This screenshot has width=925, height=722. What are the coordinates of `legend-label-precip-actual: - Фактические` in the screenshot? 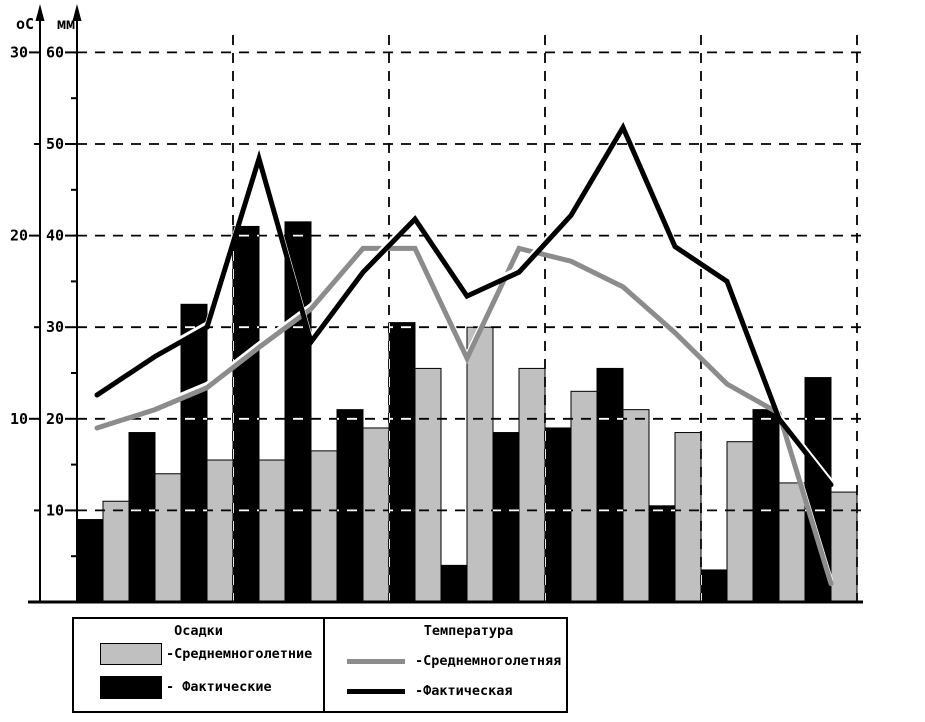 It's located at (219, 687).